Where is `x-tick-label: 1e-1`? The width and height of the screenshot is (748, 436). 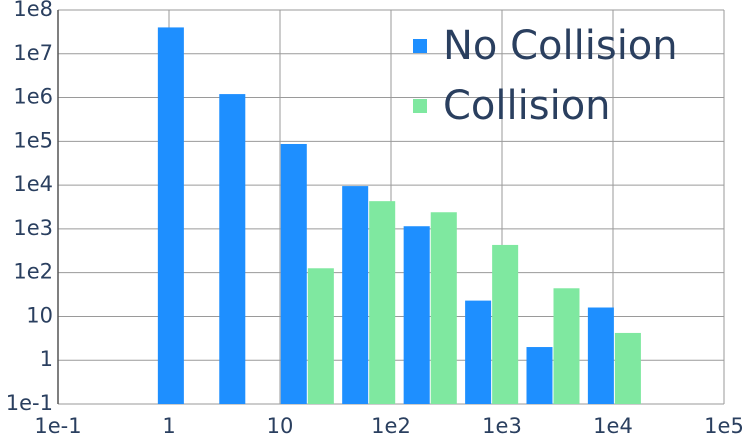
x-tick-label: 1e-1 is located at coordinates (57, 425).